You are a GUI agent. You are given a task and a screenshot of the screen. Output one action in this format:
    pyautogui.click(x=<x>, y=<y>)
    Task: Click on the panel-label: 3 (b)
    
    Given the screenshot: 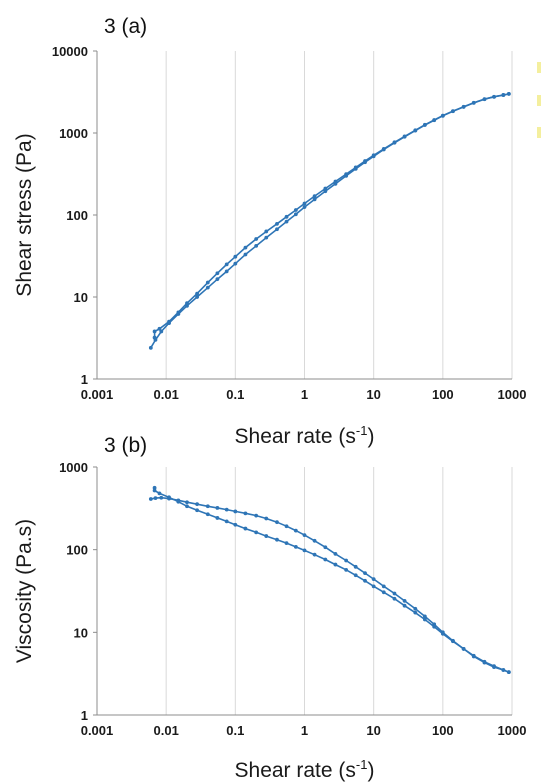 What is the action you would take?
    pyautogui.click(x=125, y=445)
    